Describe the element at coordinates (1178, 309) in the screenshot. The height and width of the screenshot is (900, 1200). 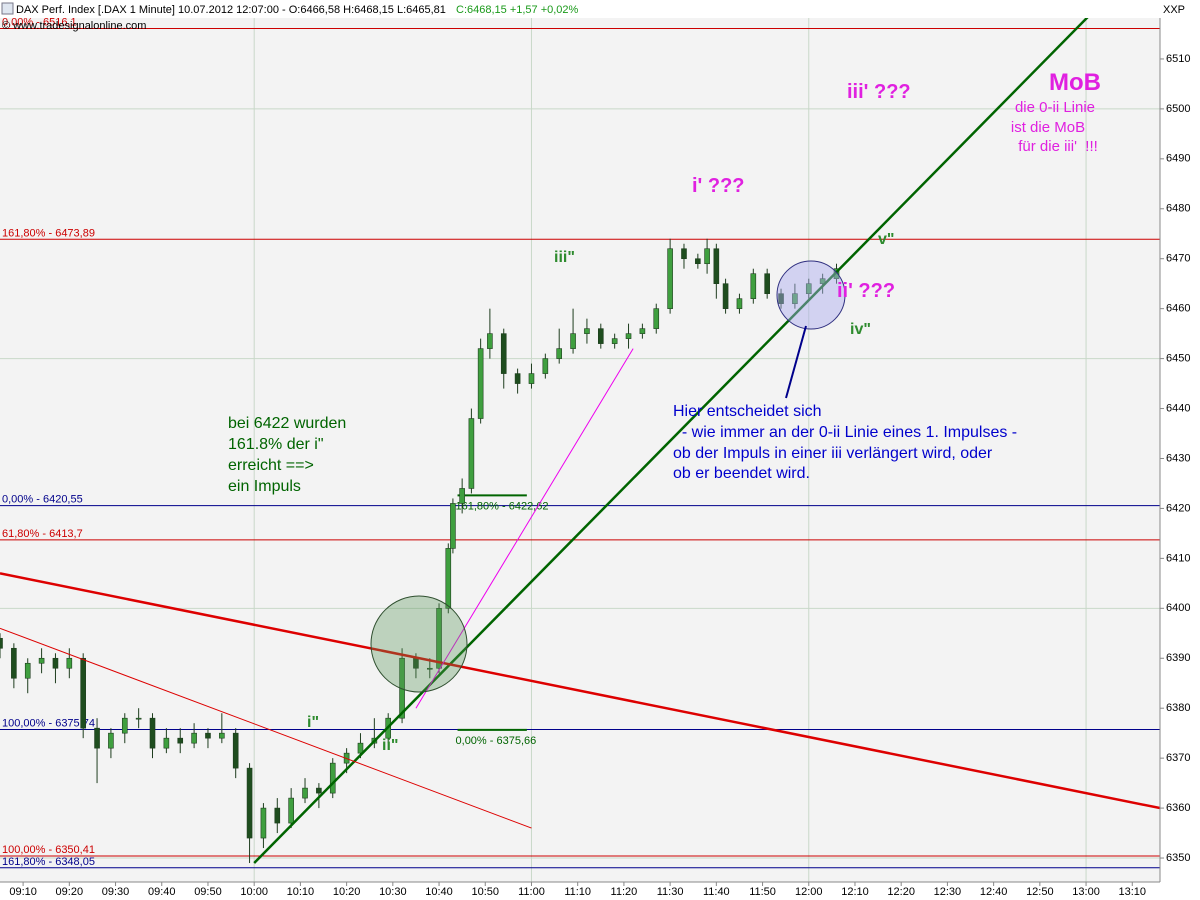
I see `y-tick-label: 6460` at that location.